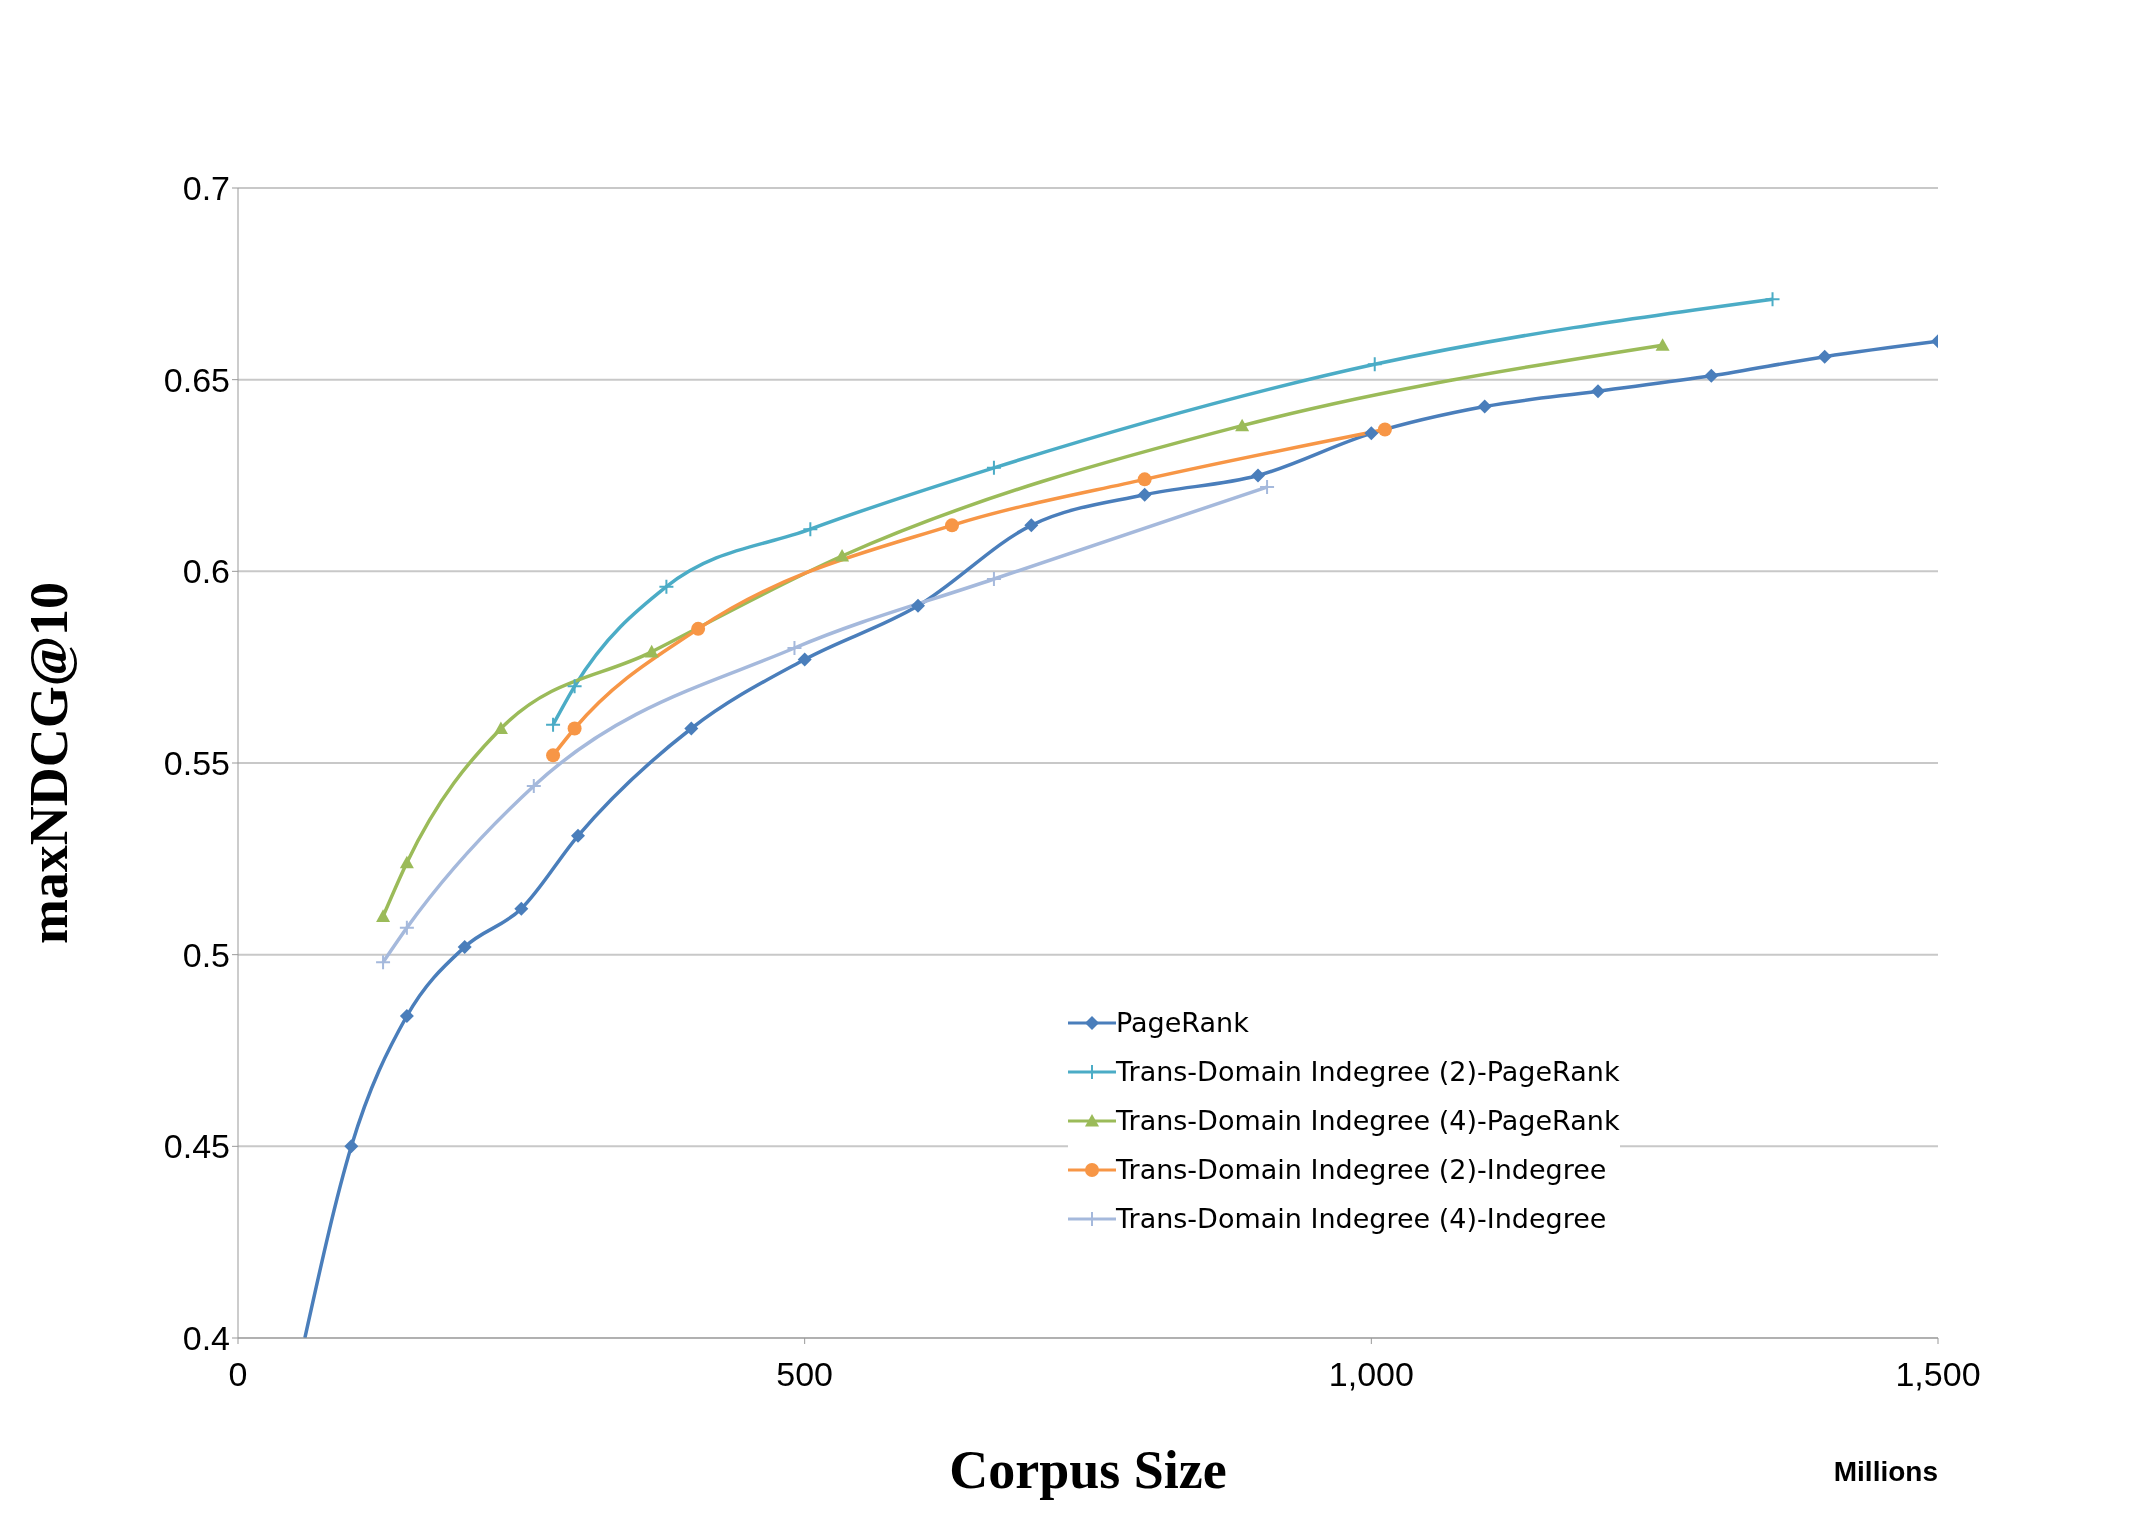 The height and width of the screenshot is (1533, 2143). I want to click on y-tick-label: 0.6, so click(206, 571).